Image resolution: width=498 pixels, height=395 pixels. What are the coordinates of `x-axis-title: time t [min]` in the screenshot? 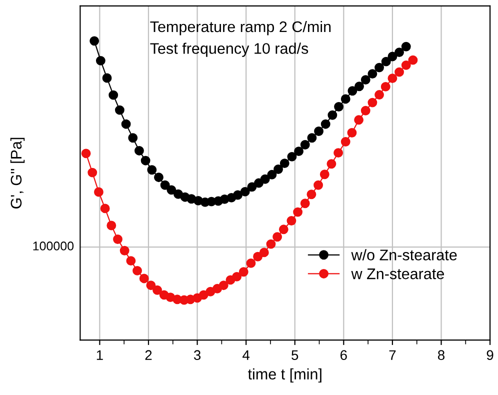 It's located at (285, 375).